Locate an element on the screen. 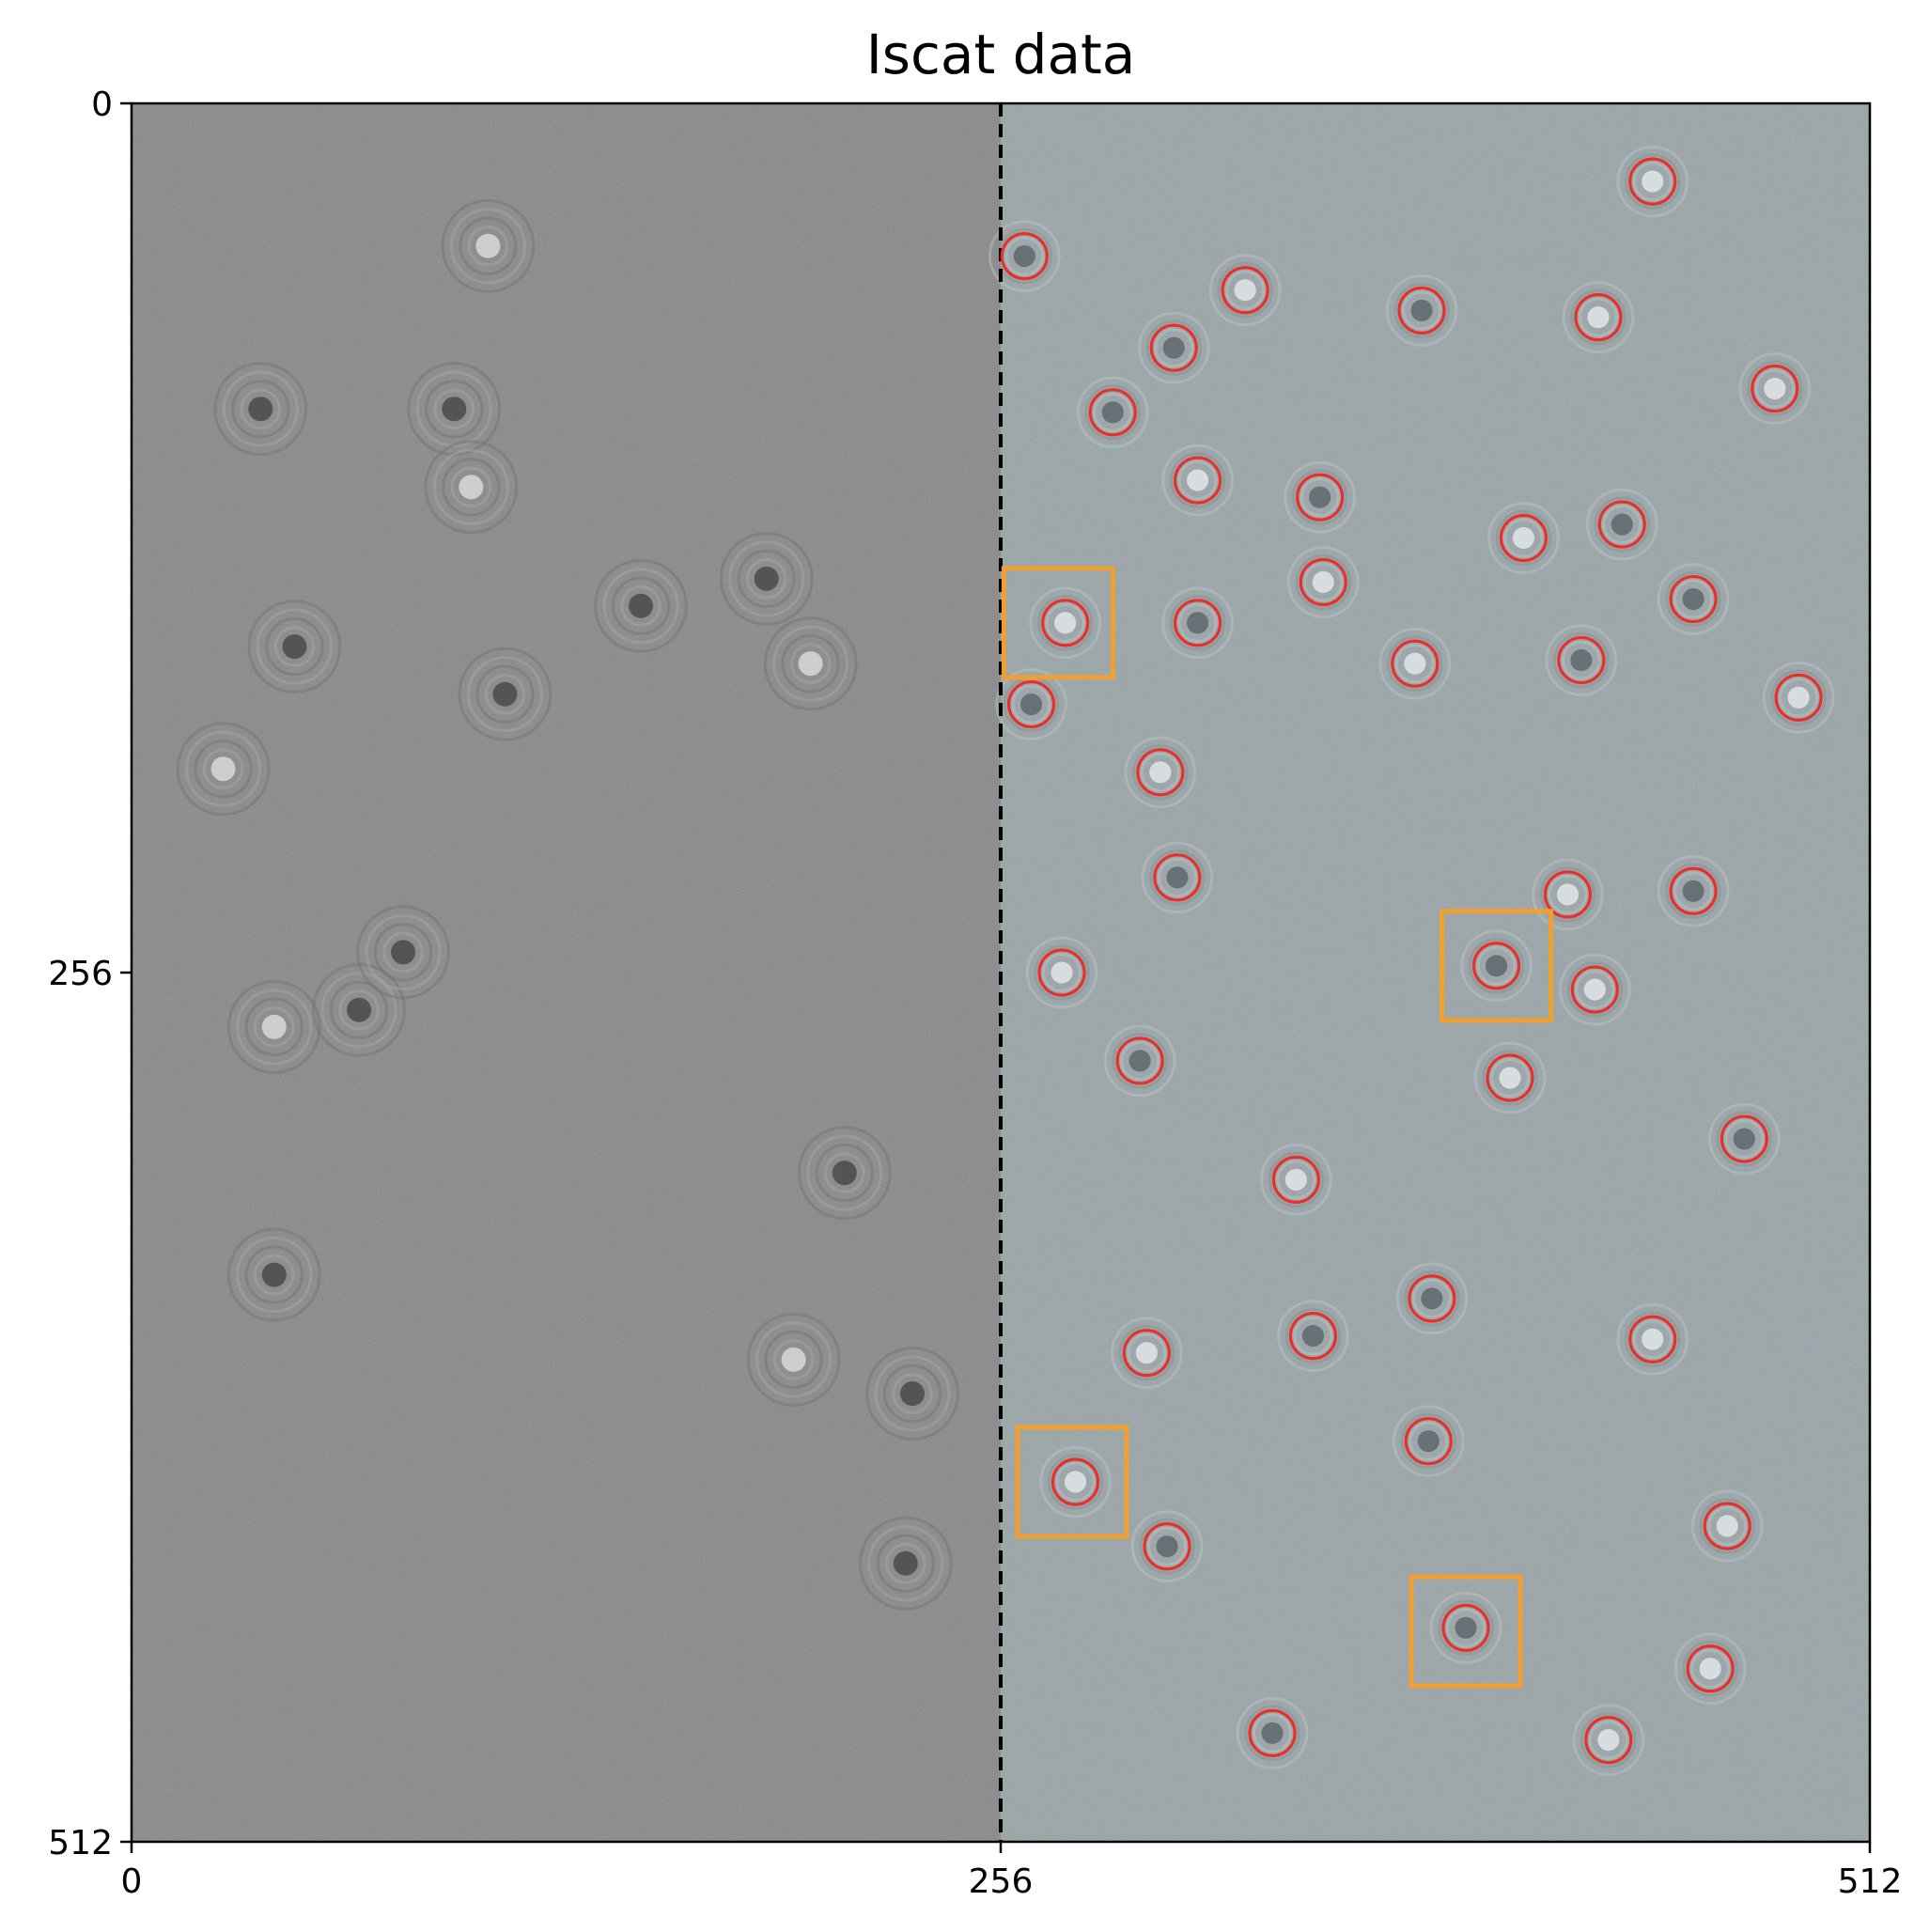  x-tick-label-256: 256 is located at coordinates (1002, 1881).